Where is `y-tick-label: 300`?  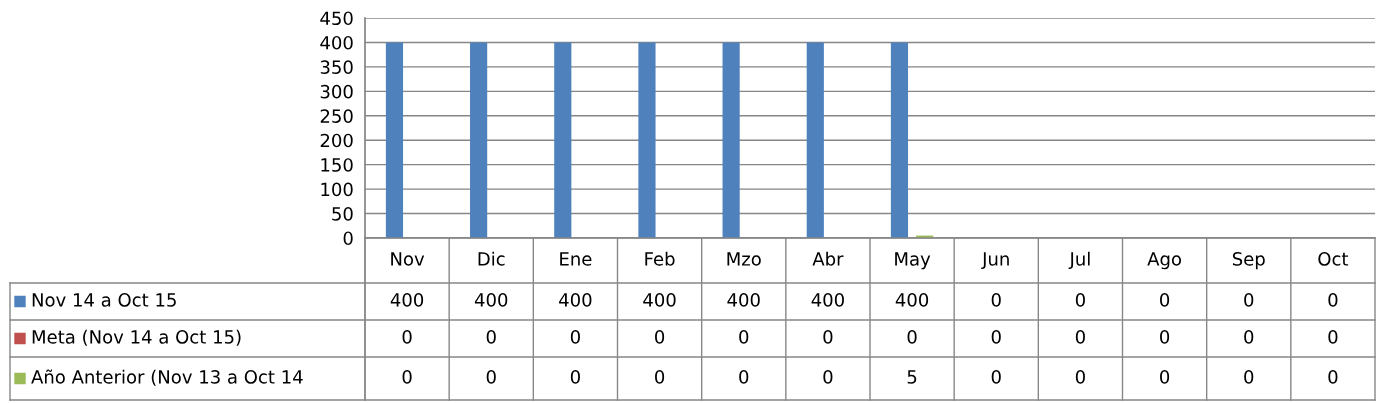 y-tick-label: 300 is located at coordinates (336, 91).